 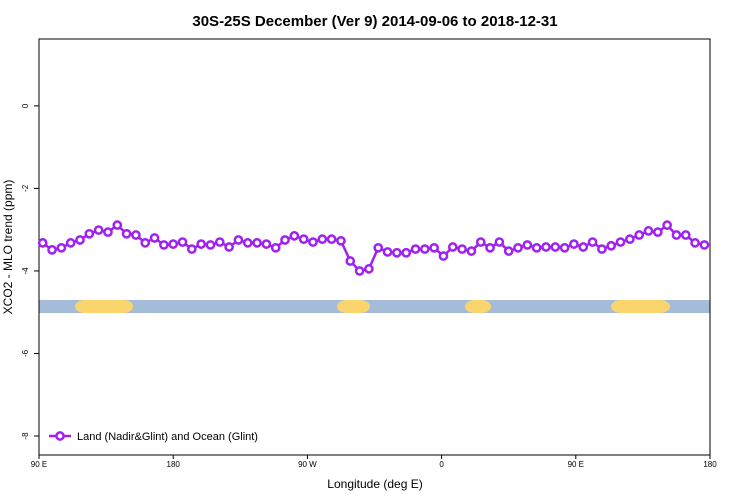 What do you see at coordinates (25, 188) in the screenshot?
I see `y-tick-label: -2` at bounding box center [25, 188].